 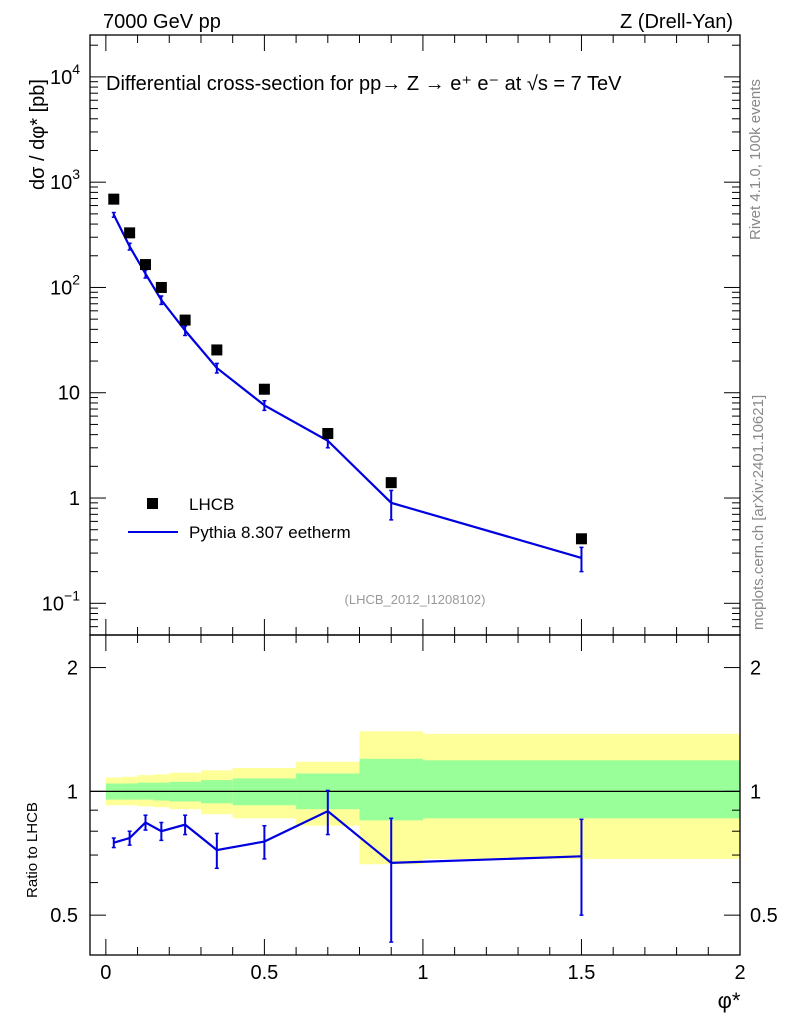 What do you see at coordinates (264, 973) in the screenshot?
I see `x-tick-label: 0.5` at bounding box center [264, 973].